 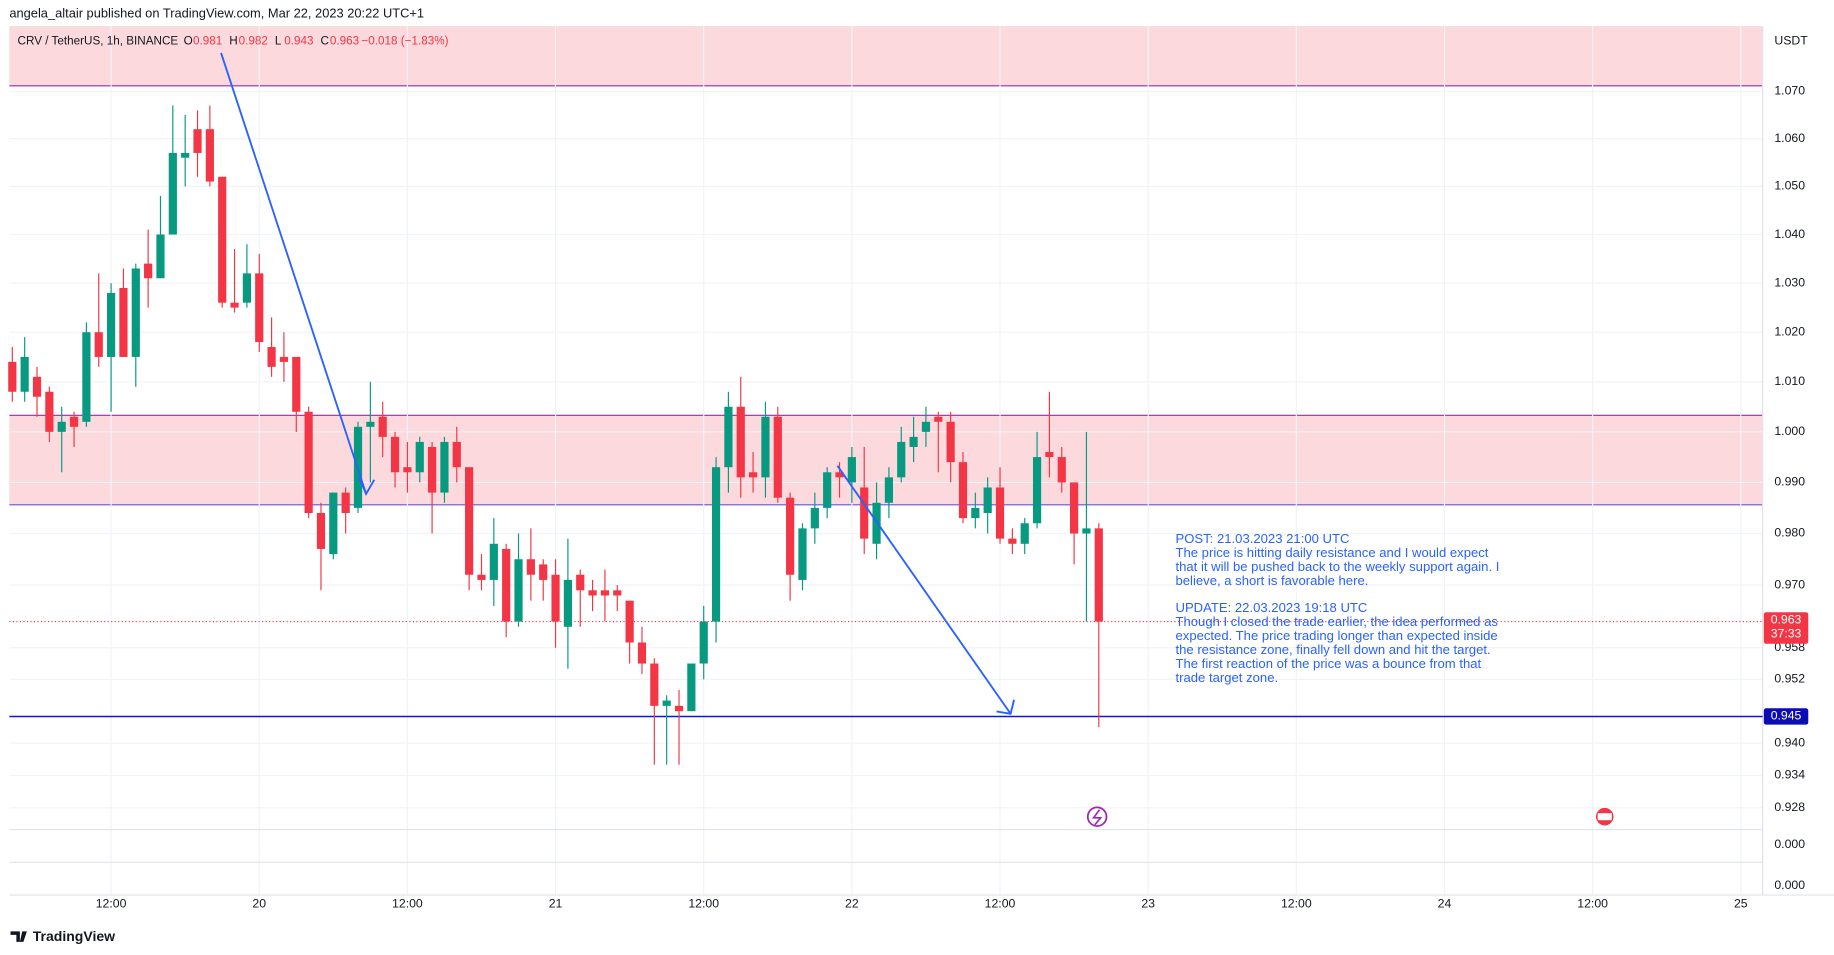 I want to click on lightning, so click(x=1097, y=817).